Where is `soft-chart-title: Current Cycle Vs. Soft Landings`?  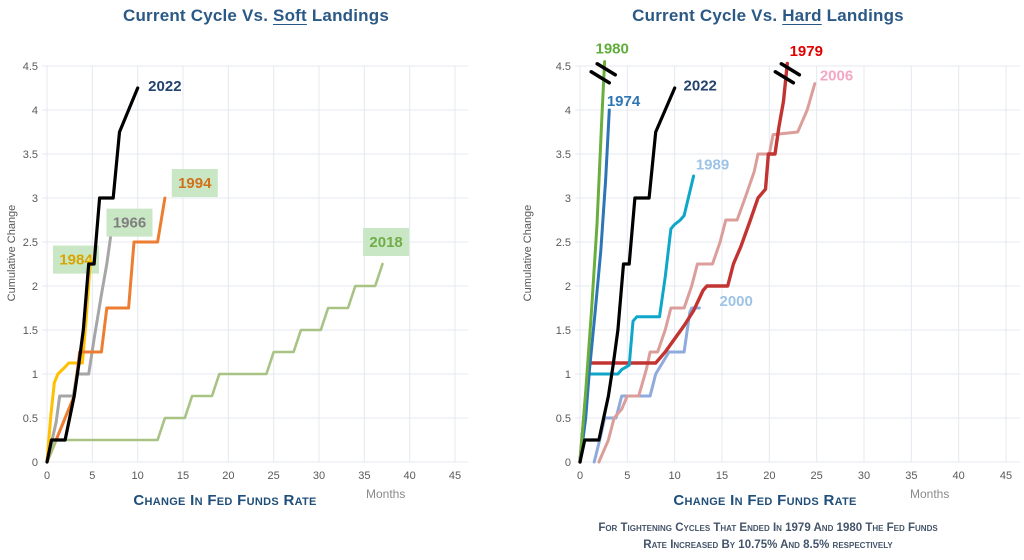 soft-chart-title: Current Cycle Vs. Soft Landings is located at coordinates (256, 16).